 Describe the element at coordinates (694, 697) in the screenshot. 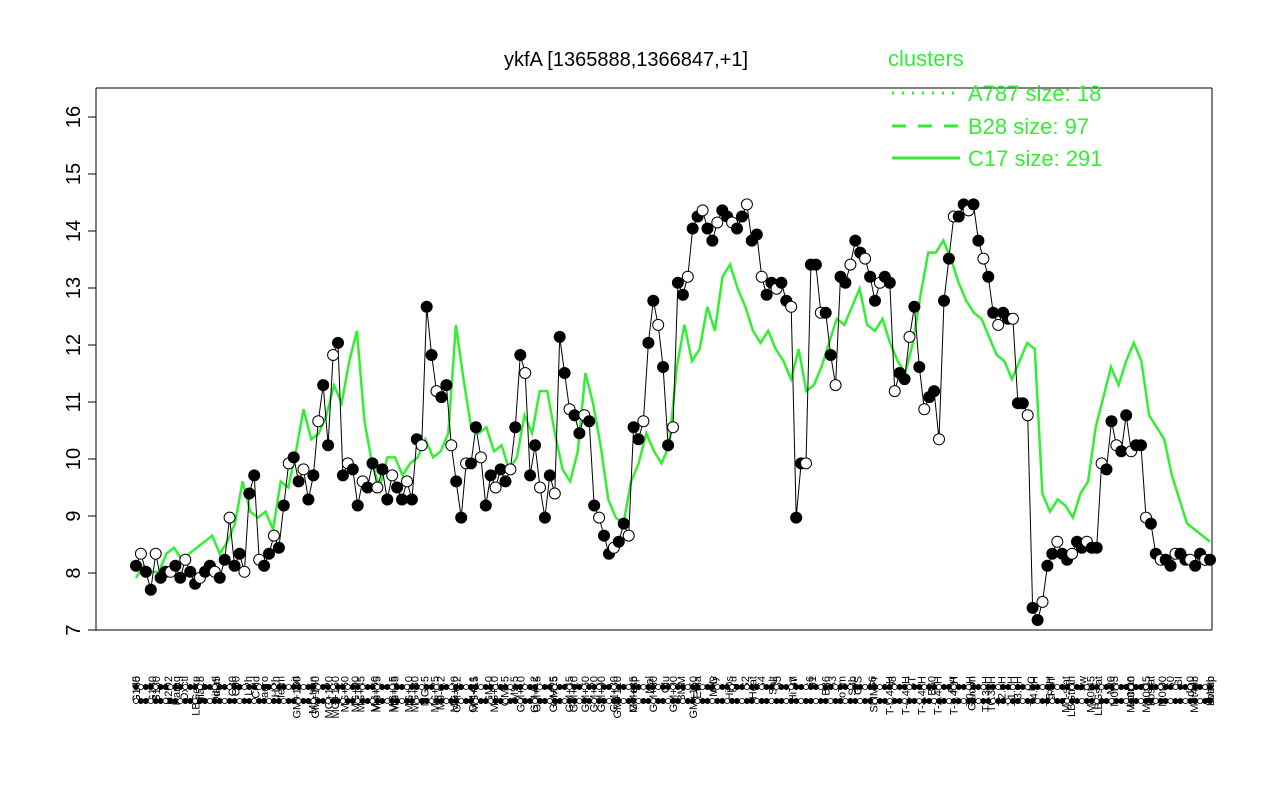

I see `x-tick-label: GM+150` at that location.